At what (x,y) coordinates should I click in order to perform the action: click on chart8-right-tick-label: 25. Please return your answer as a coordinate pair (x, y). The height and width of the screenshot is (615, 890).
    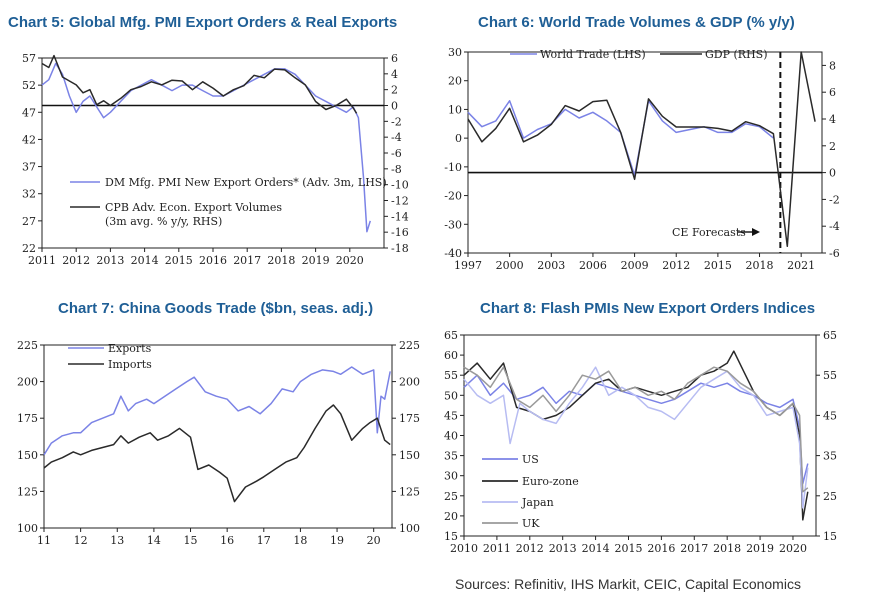
    Looking at the image, I should click on (830, 496).